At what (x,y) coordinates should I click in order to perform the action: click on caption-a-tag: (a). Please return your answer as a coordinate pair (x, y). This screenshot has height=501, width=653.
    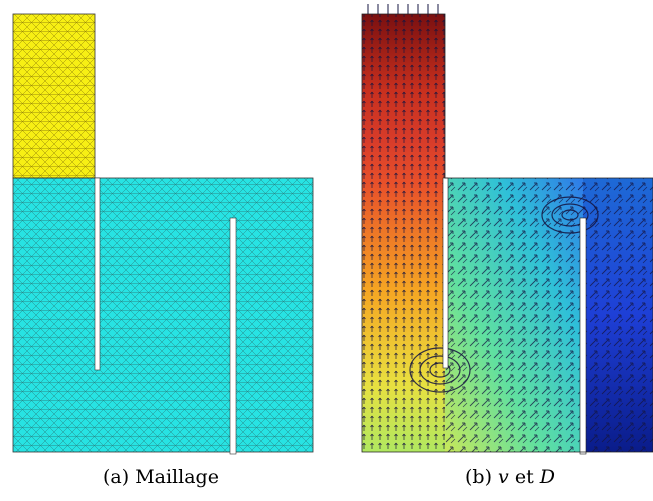
    Looking at the image, I should click on (116, 477).